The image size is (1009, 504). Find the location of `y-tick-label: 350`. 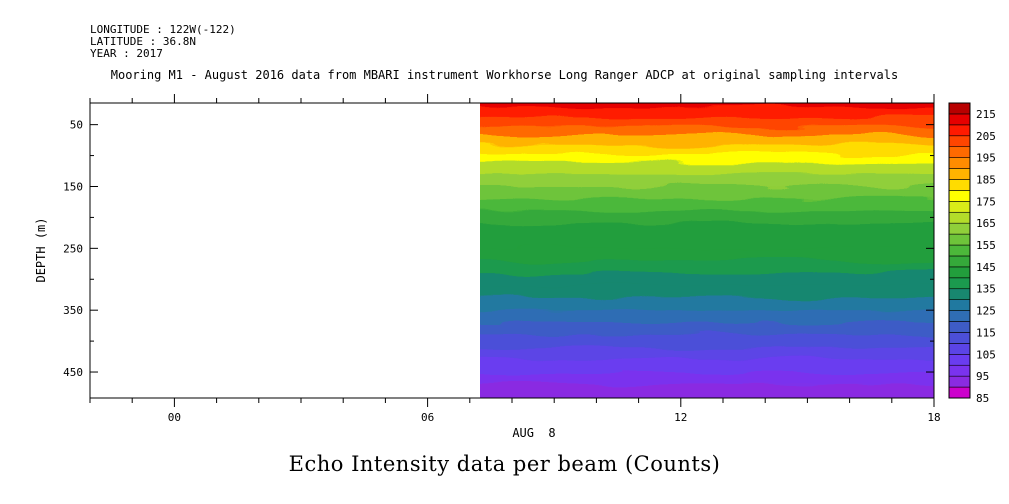

y-tick-label: 350 is located at coordinates (73, 310).